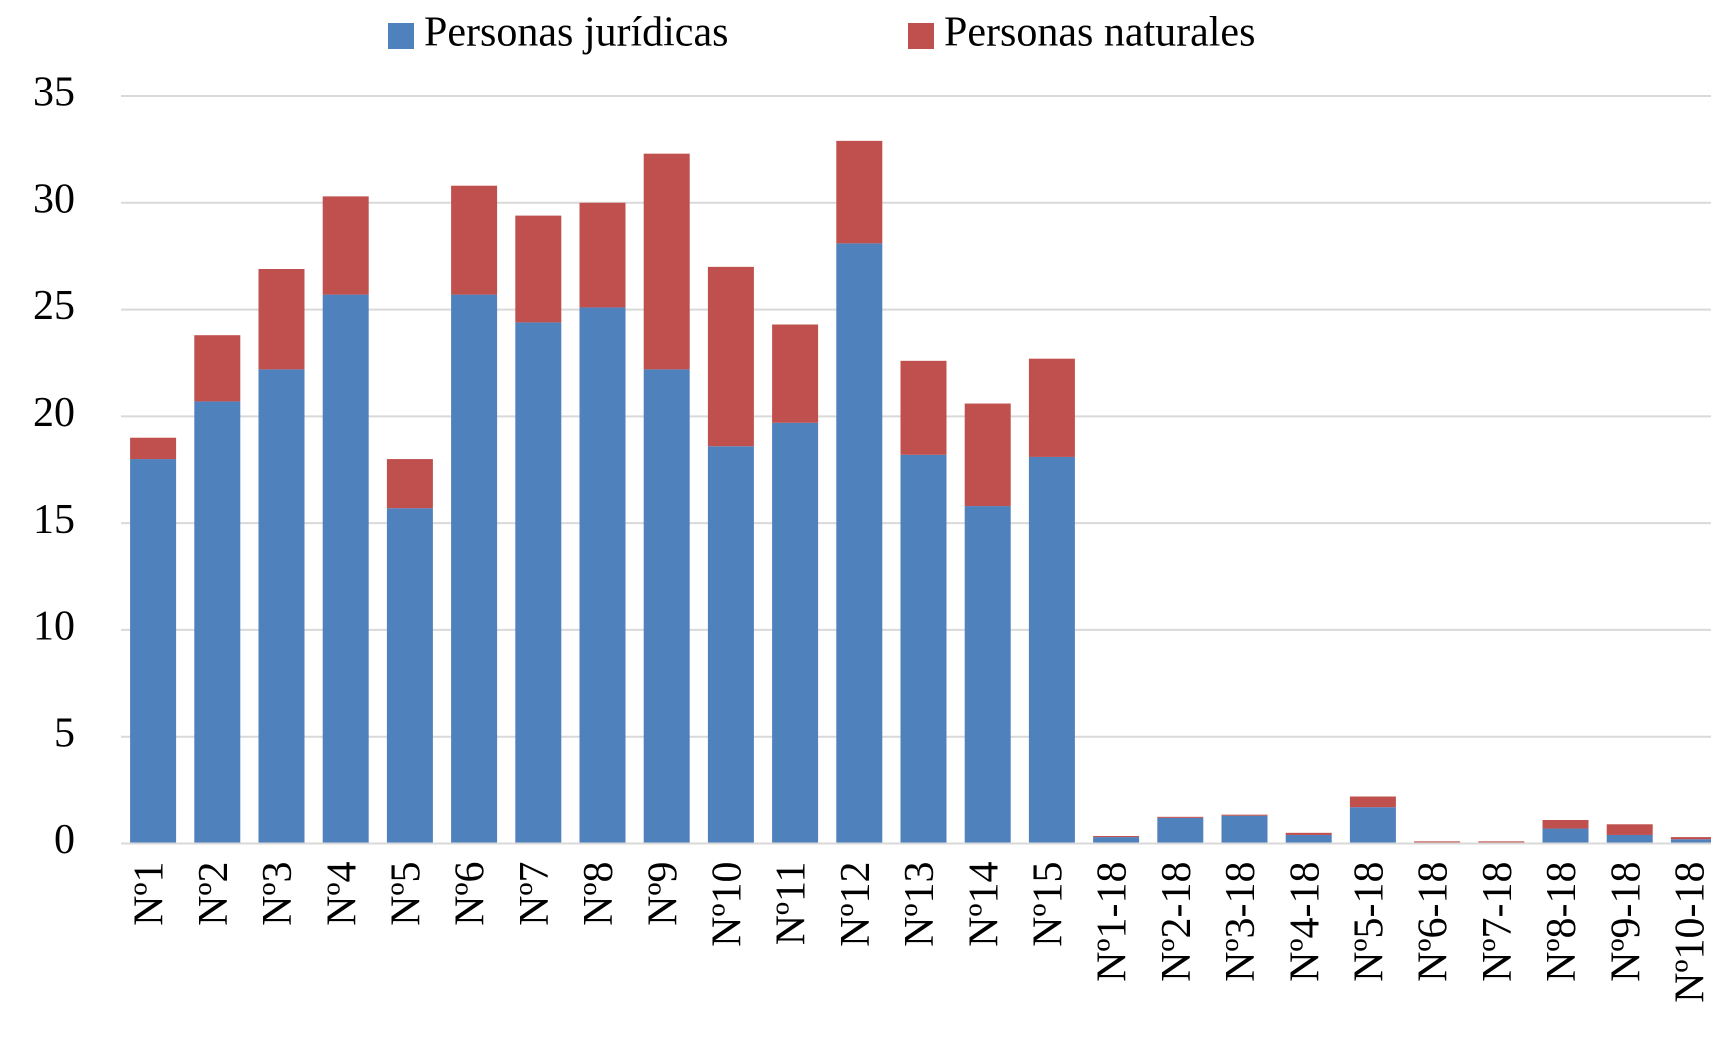 The image size is (1711, 1048). What do you see at coordinates (64, 840) in the screenshot?
I see `y-tick-label: 0` at bounding box center [64, 840].